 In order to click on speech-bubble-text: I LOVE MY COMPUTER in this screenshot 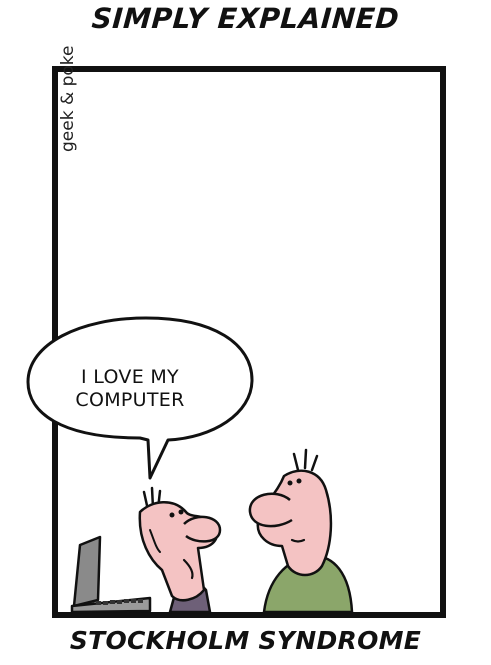, I will do `click(130, 389)`.